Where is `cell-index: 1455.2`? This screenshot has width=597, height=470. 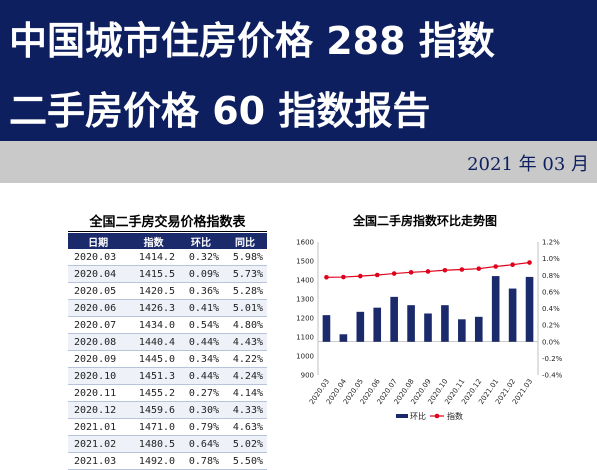
cell-index: 1455.2 is located at coordinates (154, 393).